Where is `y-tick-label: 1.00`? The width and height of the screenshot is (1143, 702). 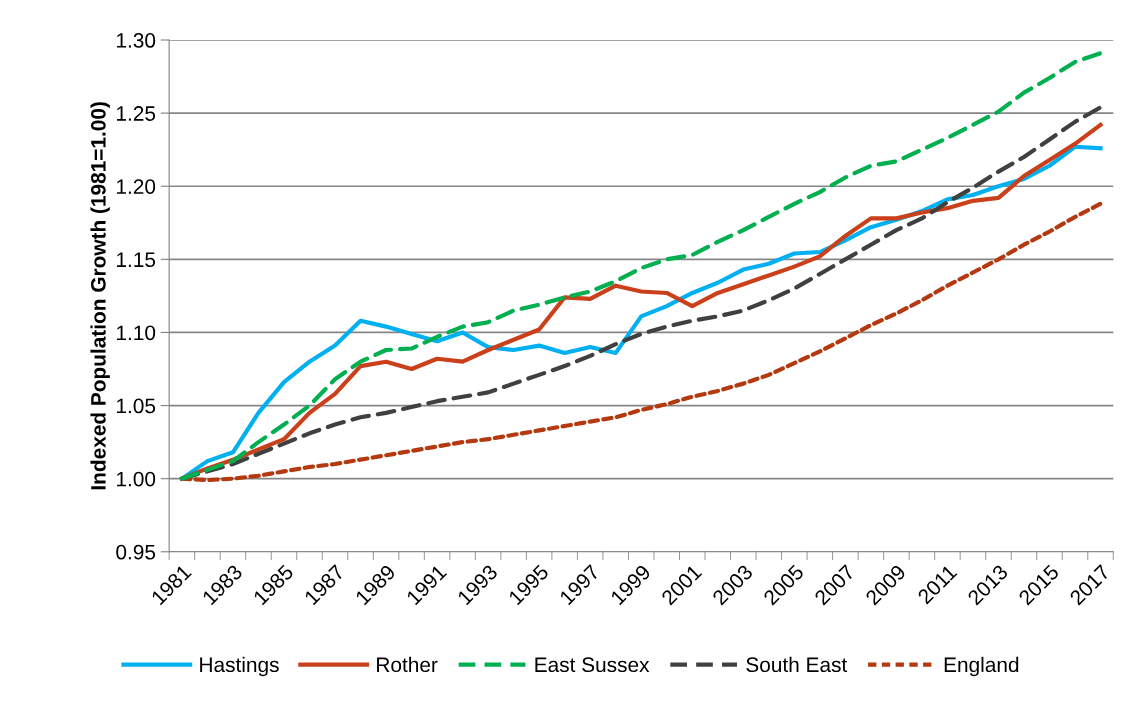 y-tick-label: 1.00 is located at coordinates (136, 479).